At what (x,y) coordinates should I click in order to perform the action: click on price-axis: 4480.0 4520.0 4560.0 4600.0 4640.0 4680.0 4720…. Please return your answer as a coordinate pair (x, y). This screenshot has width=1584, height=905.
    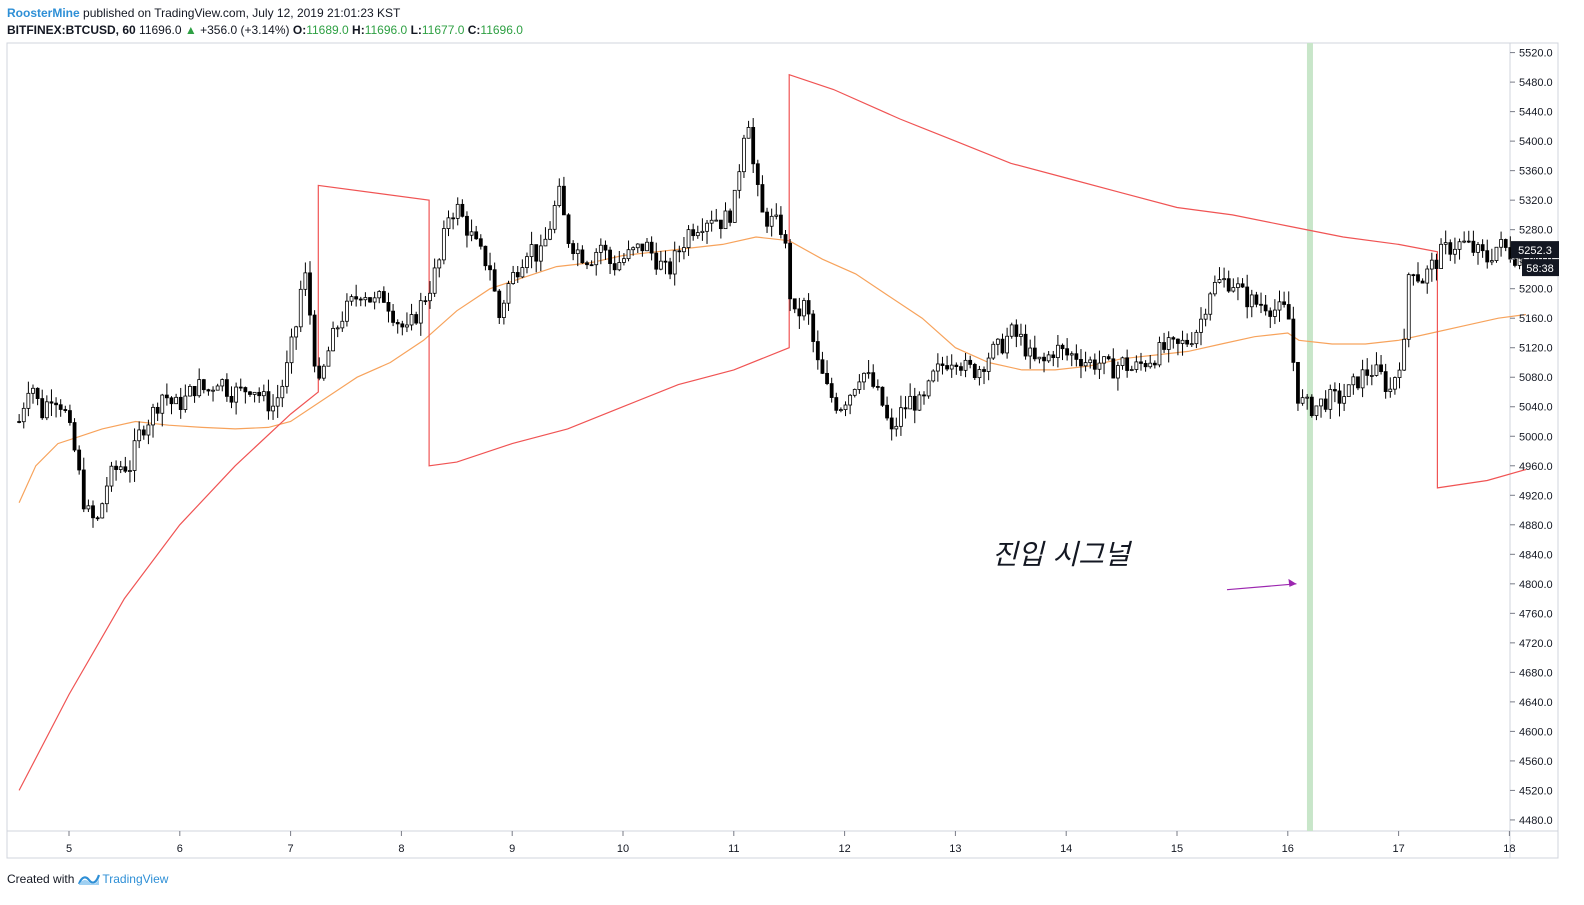
    Looking at the image, I should click on (1531, 437).